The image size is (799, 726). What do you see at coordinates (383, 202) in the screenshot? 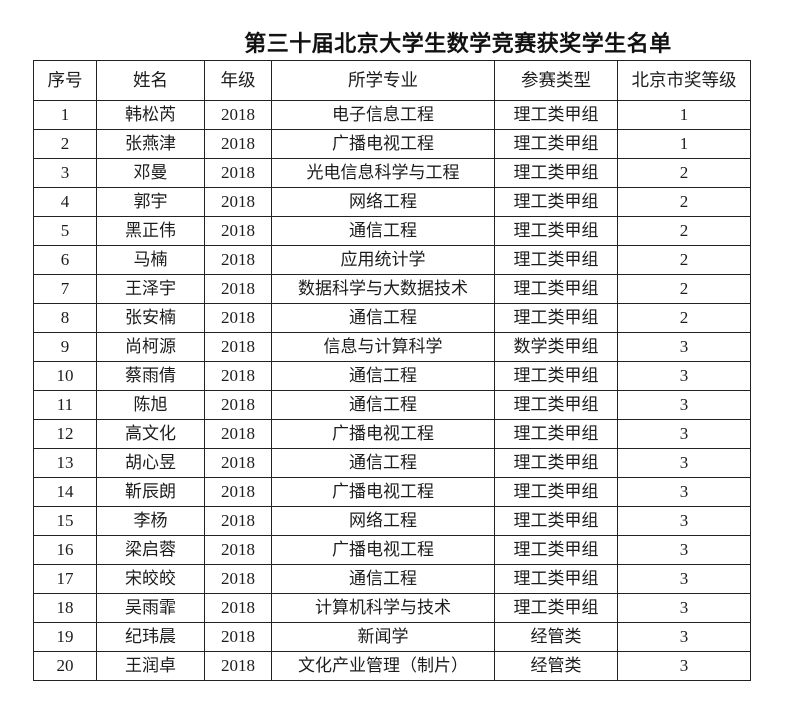
I see `table-cell-major: 网络工程` at bounding box center [383, 202].